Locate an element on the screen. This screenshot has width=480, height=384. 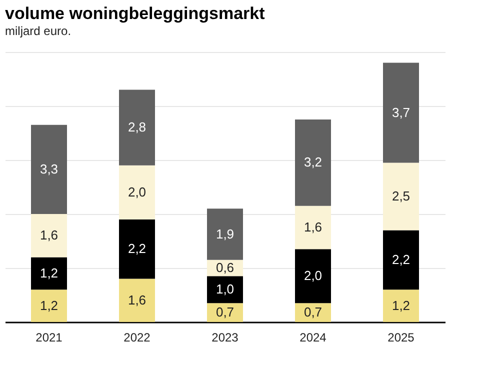
data-label: 1,9 is located at coordinates (225, 234).